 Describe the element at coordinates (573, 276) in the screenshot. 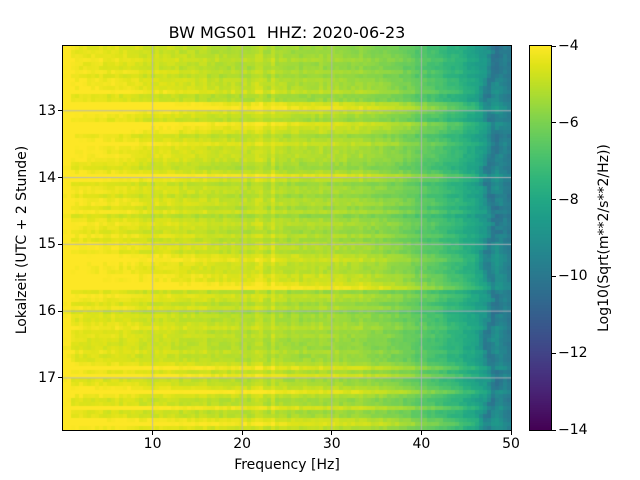

I see `colorbar-tick-label: −10` at that location.